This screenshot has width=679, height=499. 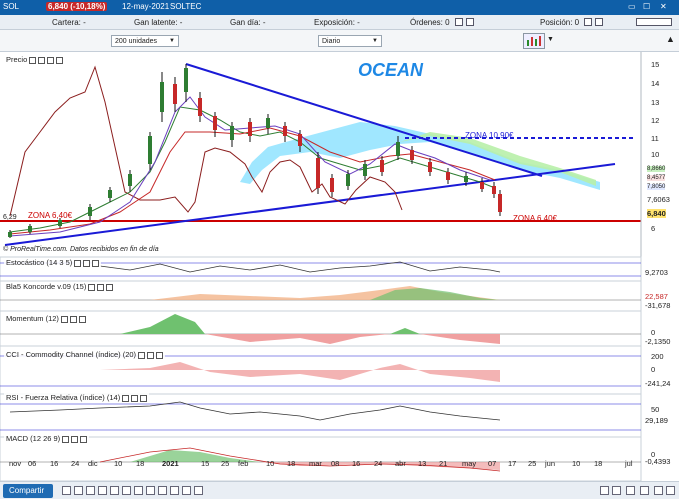 I want to click on x-tick: feb, so click(x=243, y=463).